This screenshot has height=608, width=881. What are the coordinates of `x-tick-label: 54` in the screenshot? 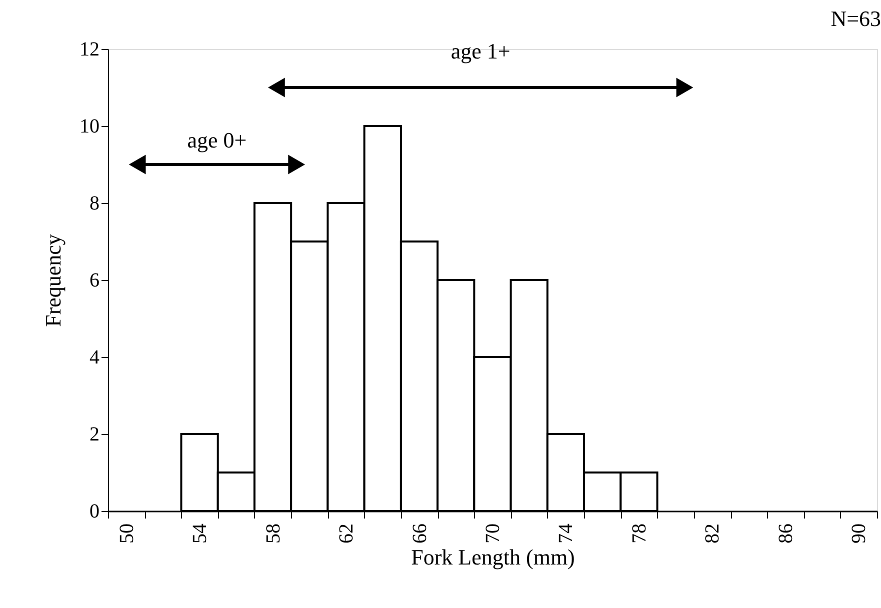 It's located at (200, 534).